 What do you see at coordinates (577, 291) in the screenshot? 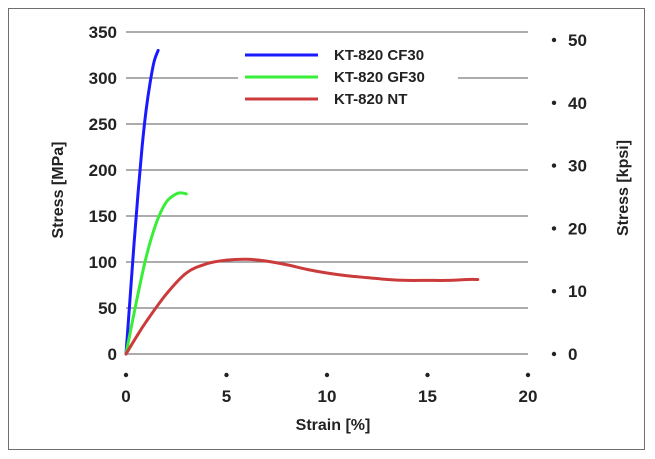
I see `right-y-tick-label: 10` at bounding box center [577, 291].